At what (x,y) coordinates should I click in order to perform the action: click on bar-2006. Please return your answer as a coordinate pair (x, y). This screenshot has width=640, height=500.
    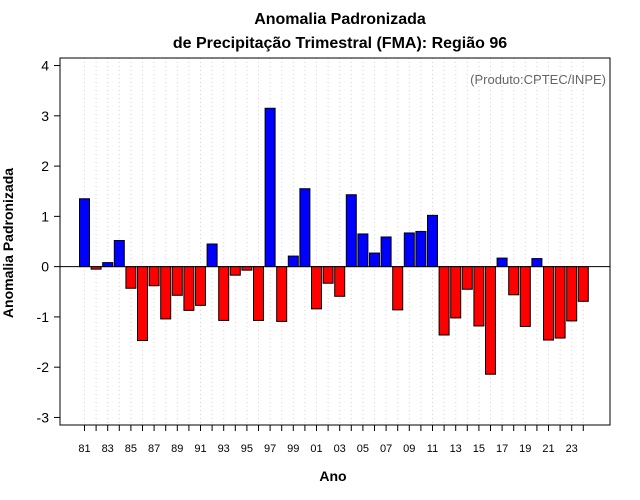
    Looking at the image, I should click on (374, 260).